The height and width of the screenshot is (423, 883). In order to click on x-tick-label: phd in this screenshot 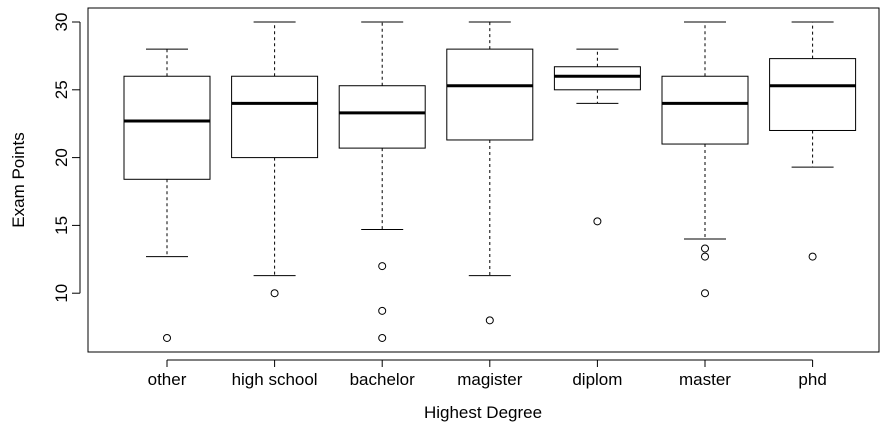, I will do `click(812, 379)`.